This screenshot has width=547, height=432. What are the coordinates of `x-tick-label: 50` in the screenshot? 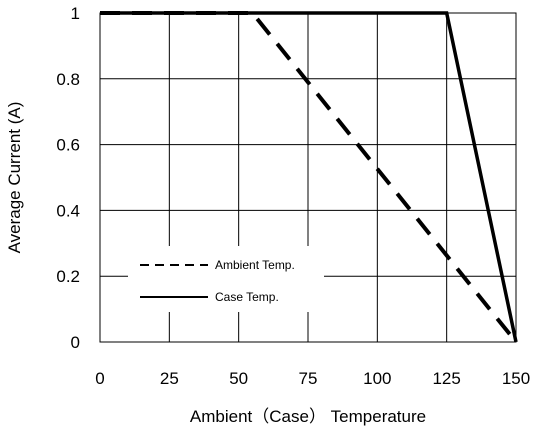 It's located at (238, 378).